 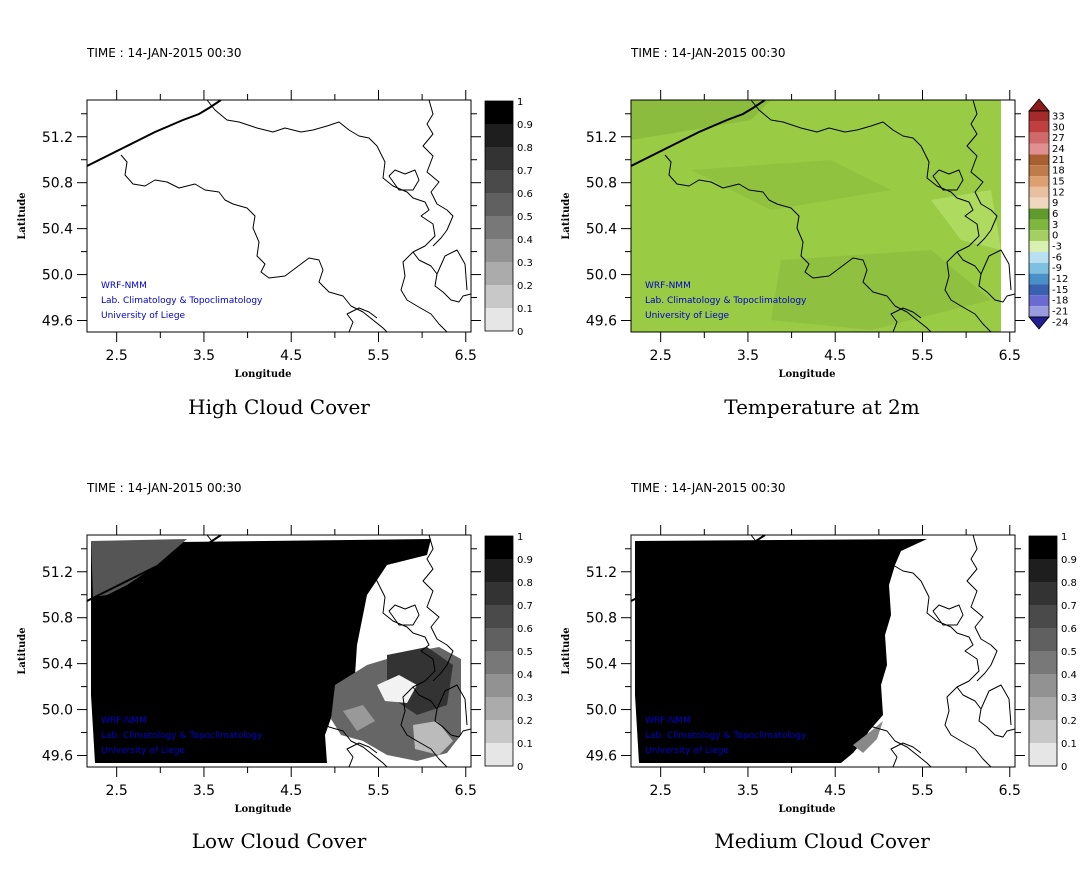 I want to click on colorbar-label: 6, so click(x=1055, y=214).